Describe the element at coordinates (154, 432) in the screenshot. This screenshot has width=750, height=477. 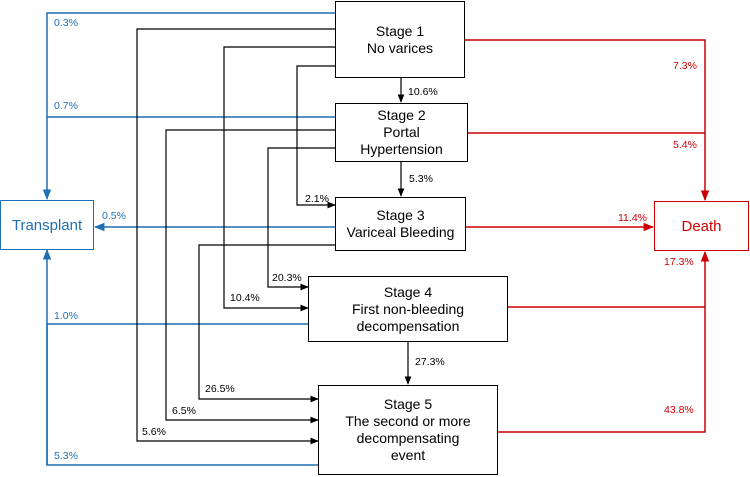
I see `s1-s5-rate: 5.6%` at that location.